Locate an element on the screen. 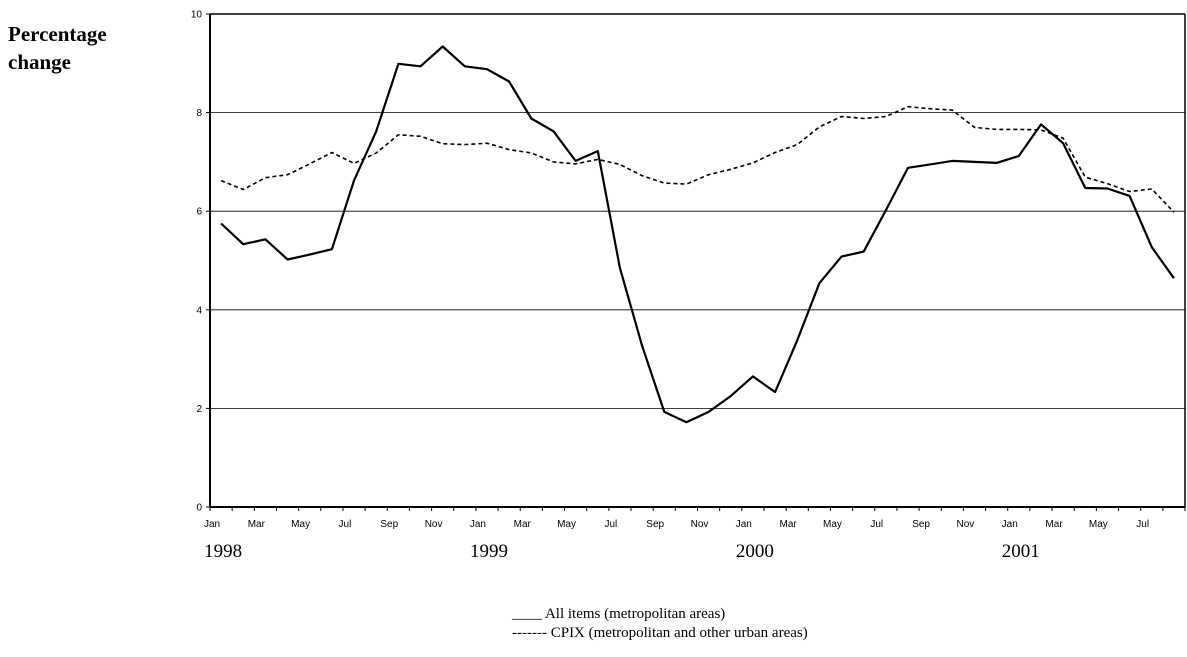 The width and height of the screenshot is (1187, 657). y-tick-label: 2 is located at coordinates (199, 409).